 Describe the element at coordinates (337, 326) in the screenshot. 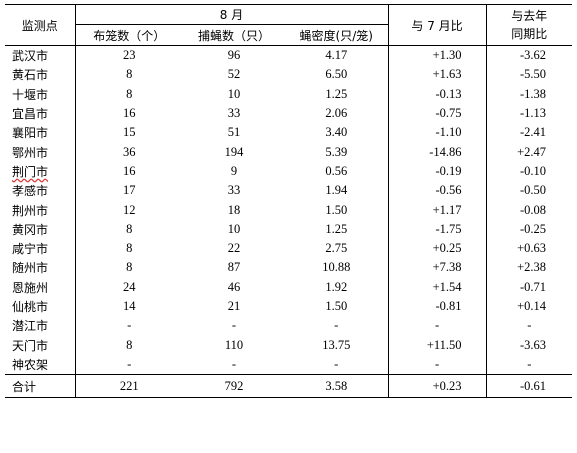

I see `density-cell: -` at that location.